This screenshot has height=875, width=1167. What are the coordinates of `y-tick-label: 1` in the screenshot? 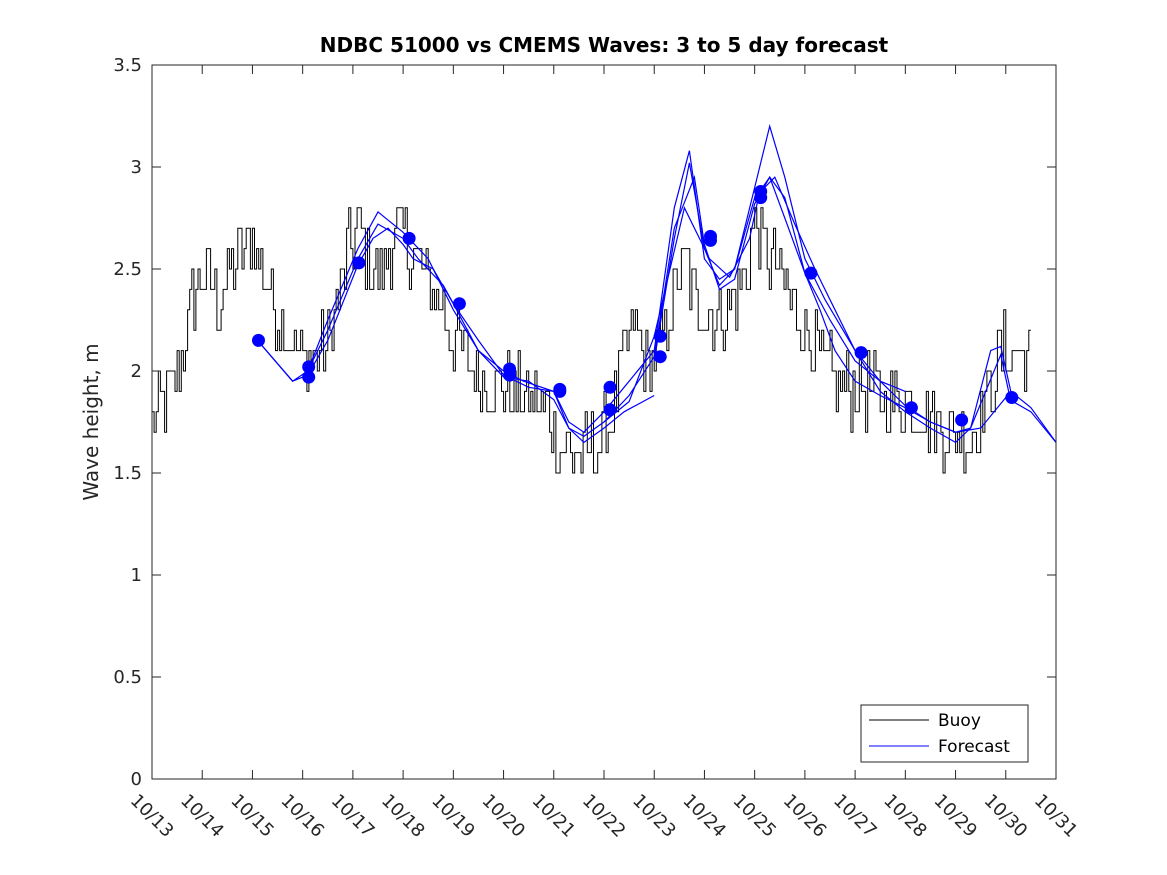 It's located at (136, 575).